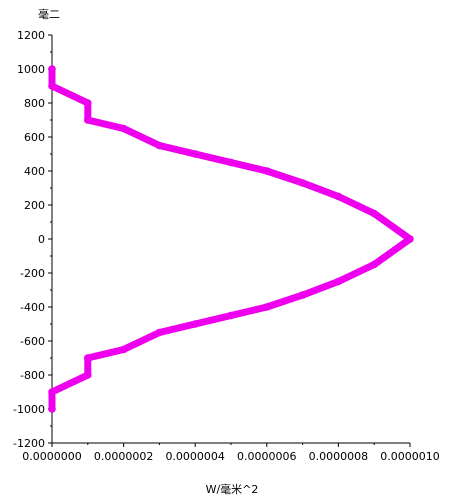 This screenshot has height=500, width=456. What do you see at coordinates (31, 69) in the screenshot?
I see `y-tick-label: 1000` at bounding box center [31, 69].